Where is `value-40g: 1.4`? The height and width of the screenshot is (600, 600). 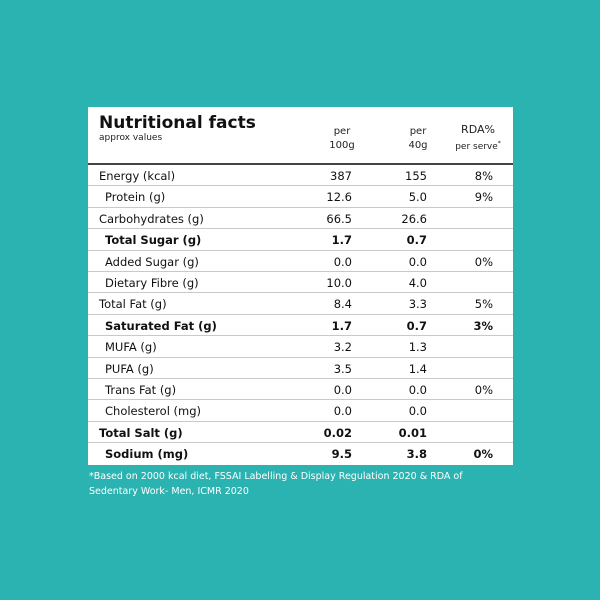 value-40g: 1.4 is located at coordinates (417, 368).